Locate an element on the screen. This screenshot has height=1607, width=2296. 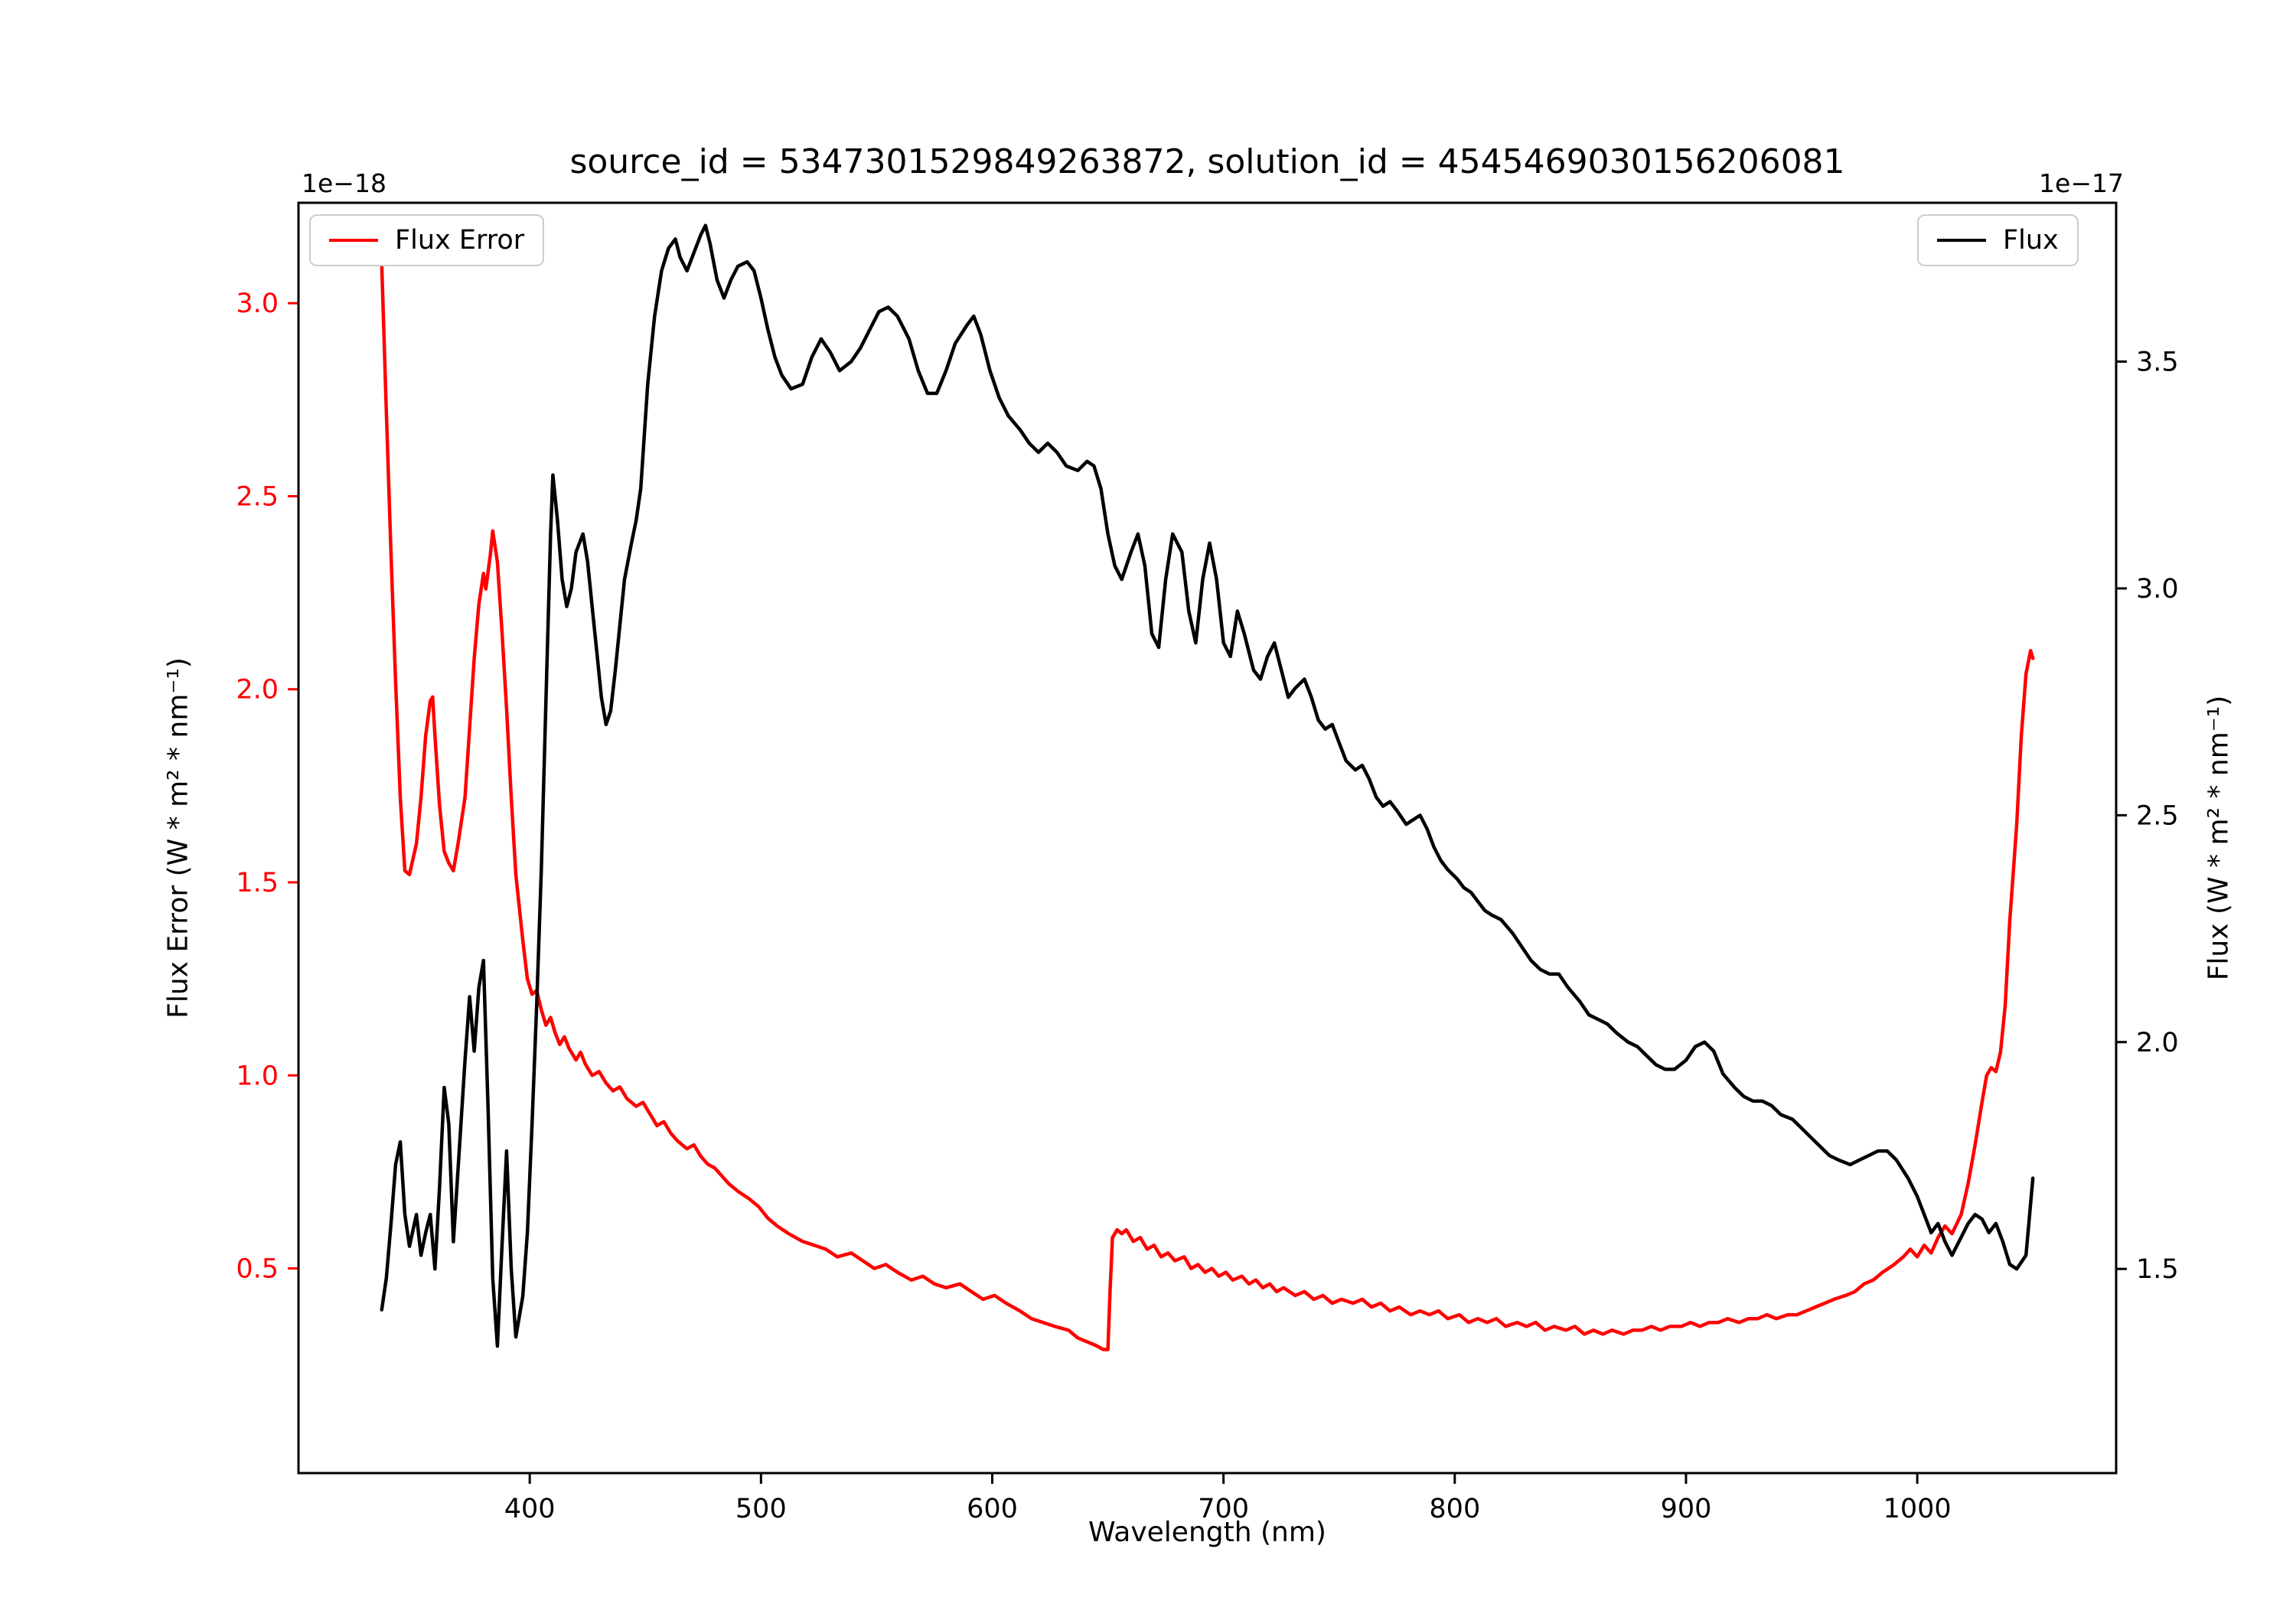
x-tick-label: 600 is located at coordinates (992, 1509).